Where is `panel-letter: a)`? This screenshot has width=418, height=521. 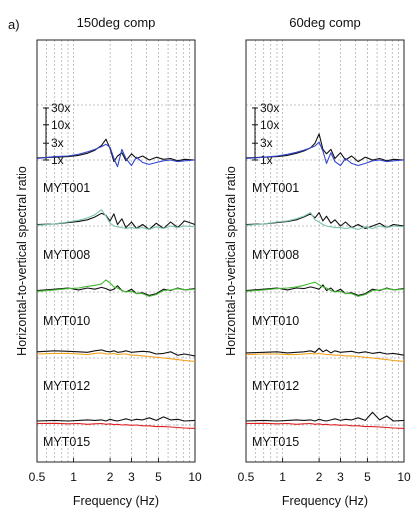
panel-letter: a) is located at coordinates (14, 24).